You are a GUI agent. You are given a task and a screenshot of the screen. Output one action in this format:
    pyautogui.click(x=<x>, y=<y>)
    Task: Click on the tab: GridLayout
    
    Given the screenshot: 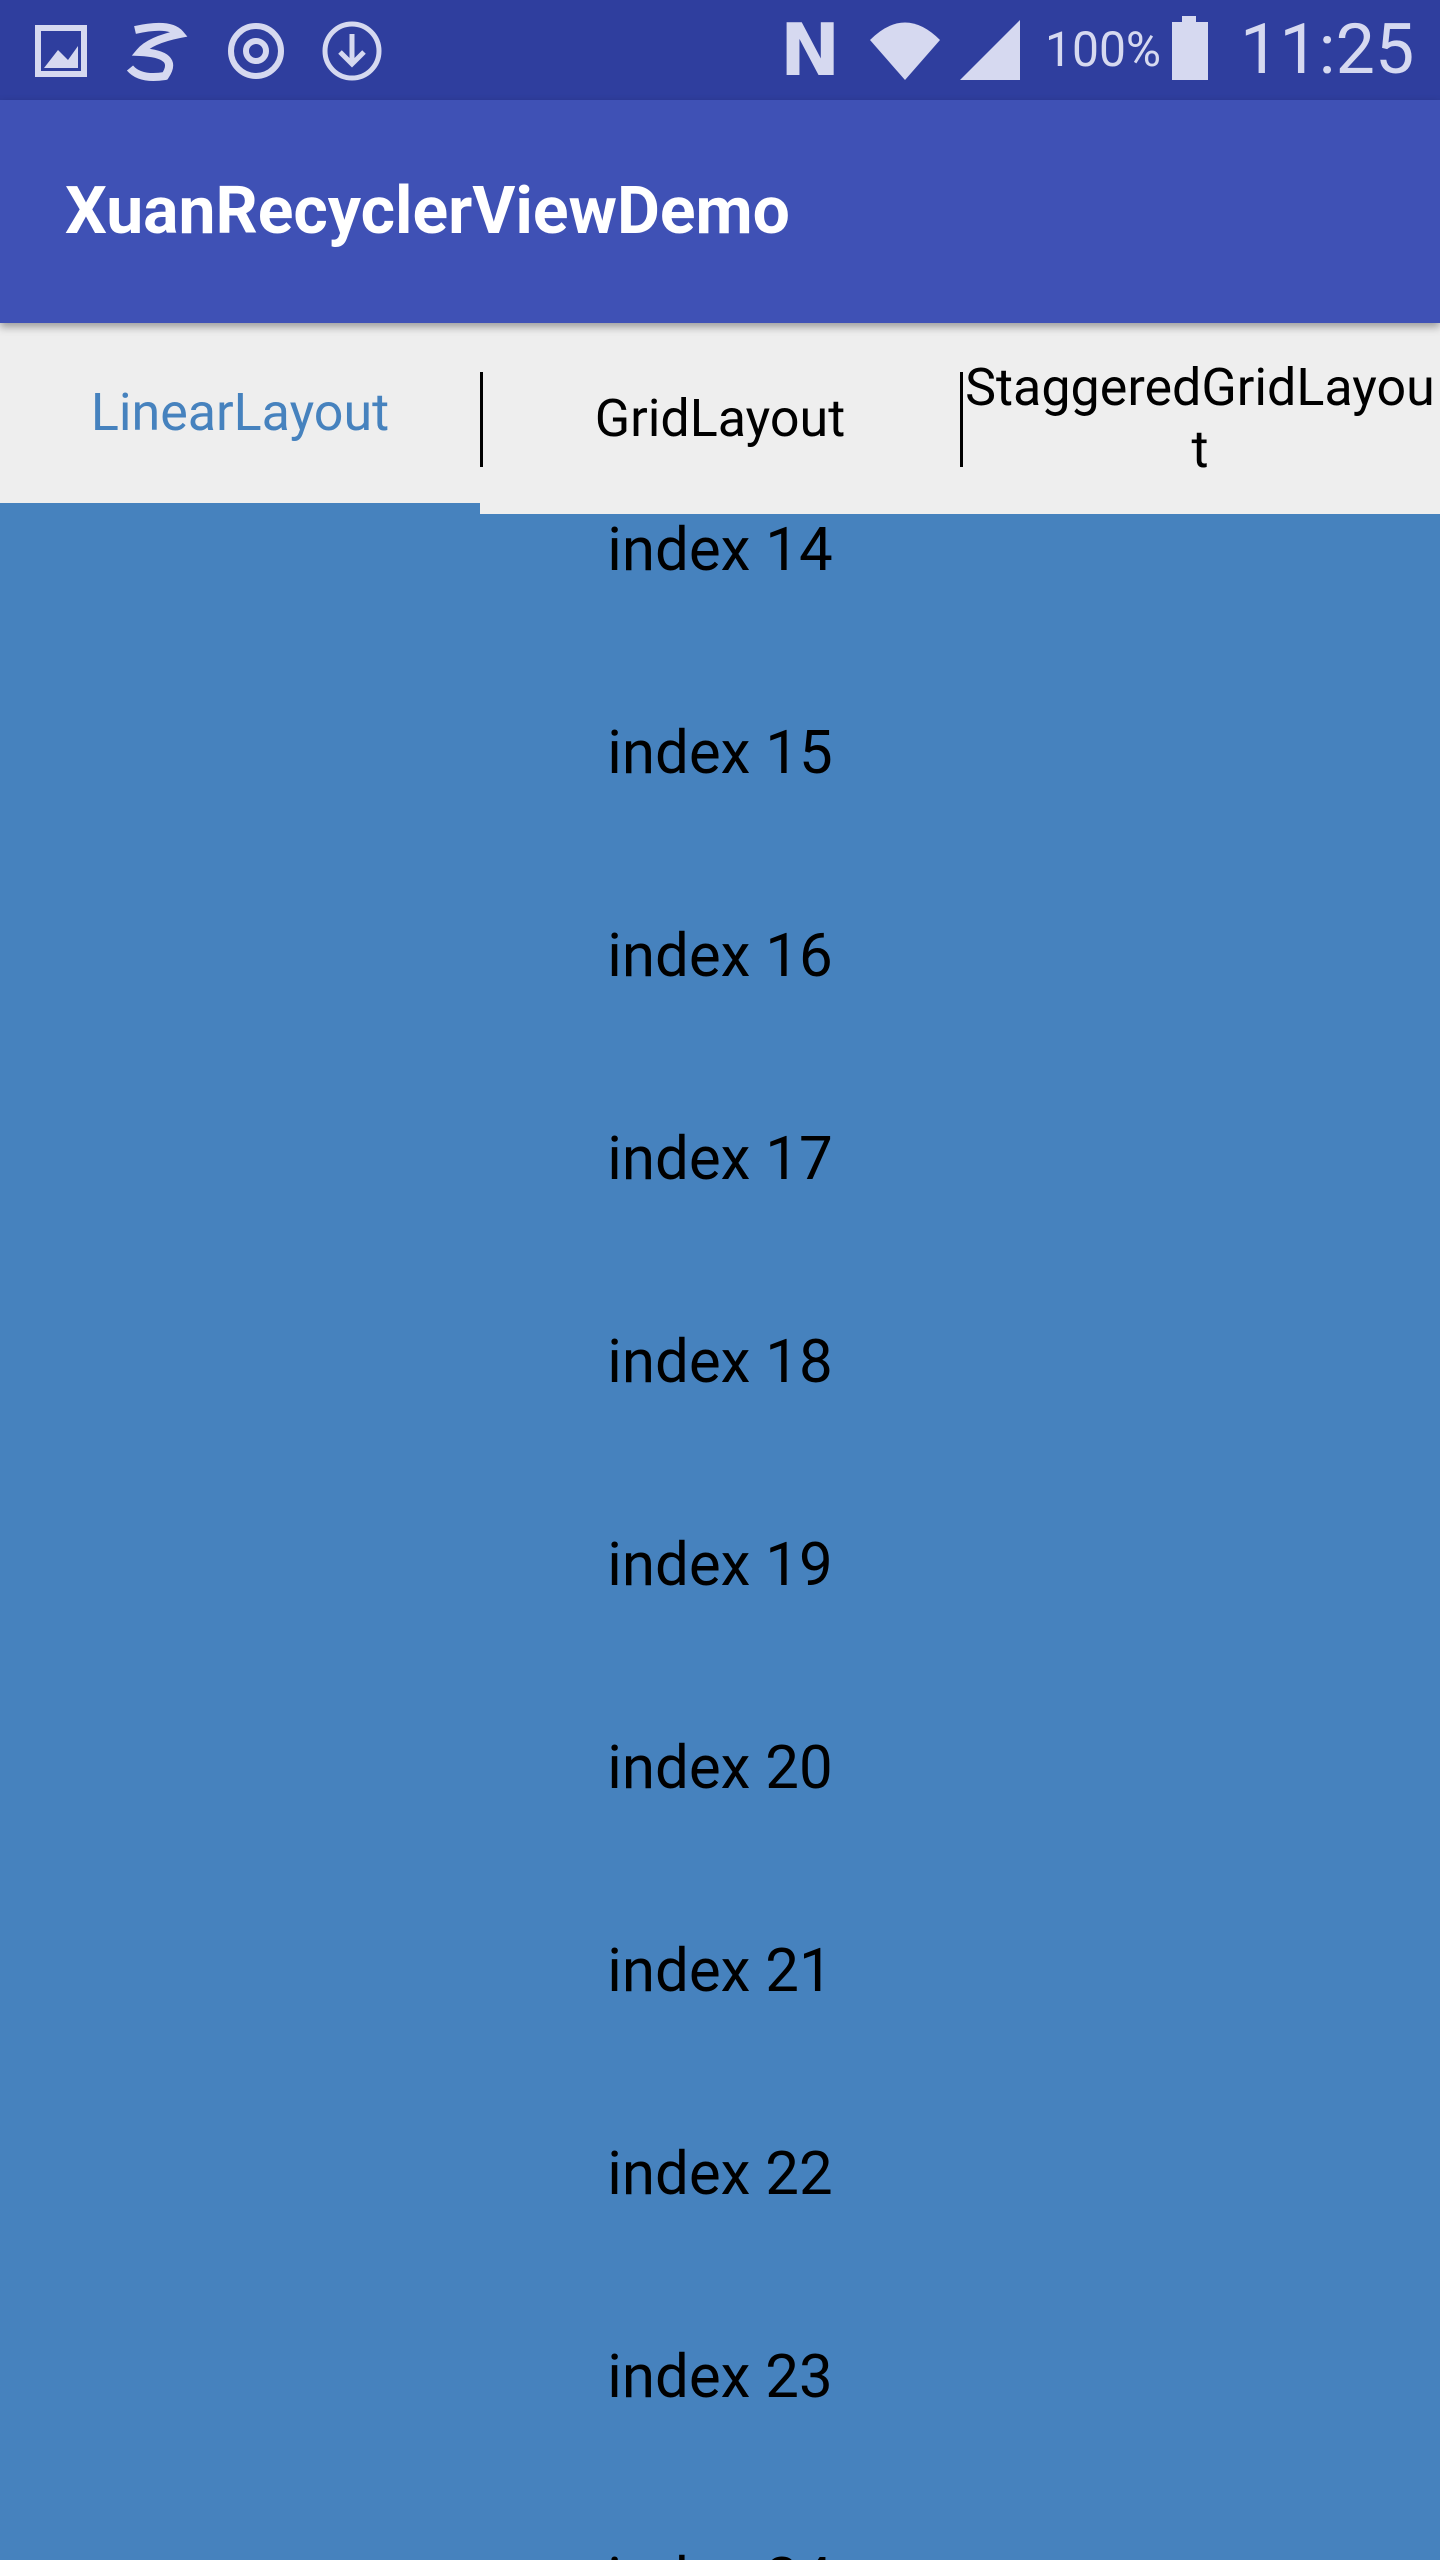 What is the action you would take?
    pyautogui.click(x=720, y=418)
    